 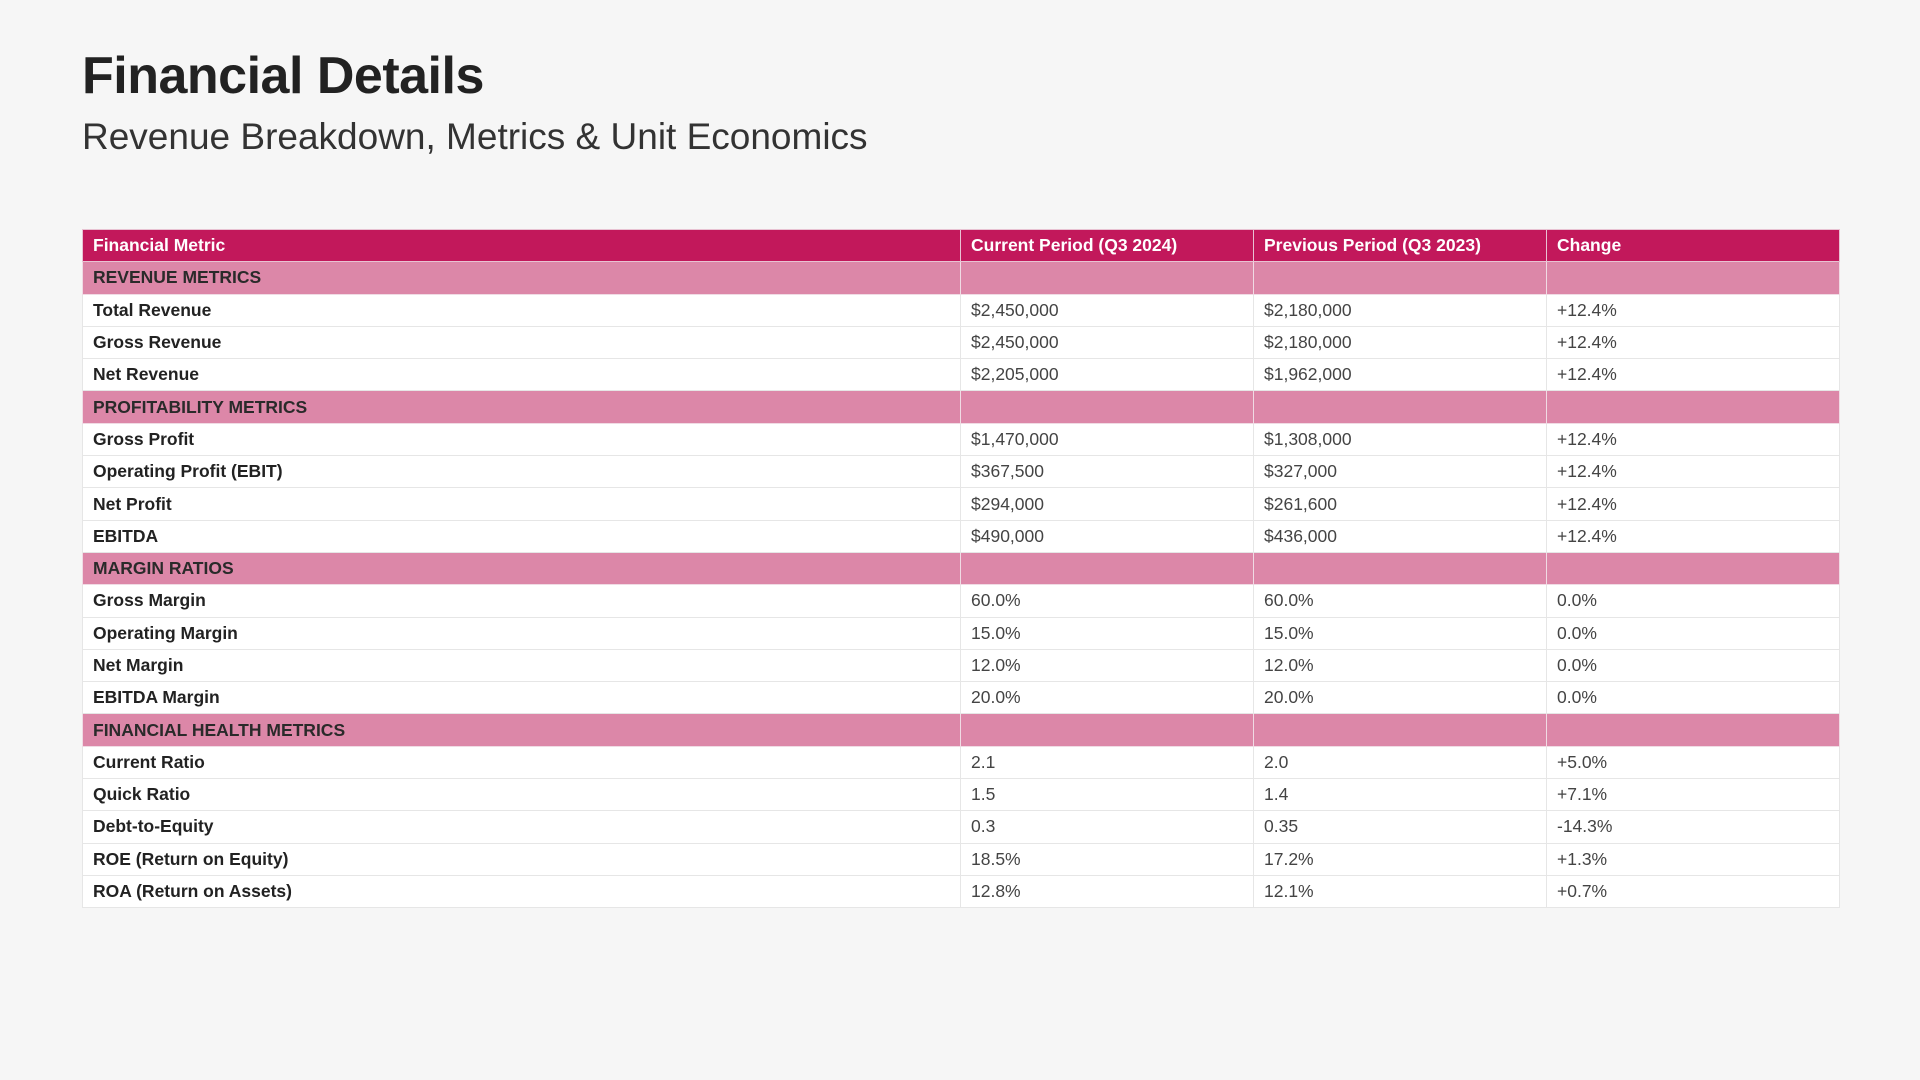 I want to click on current-value: 60.0%, so click(x=1107, y=601).